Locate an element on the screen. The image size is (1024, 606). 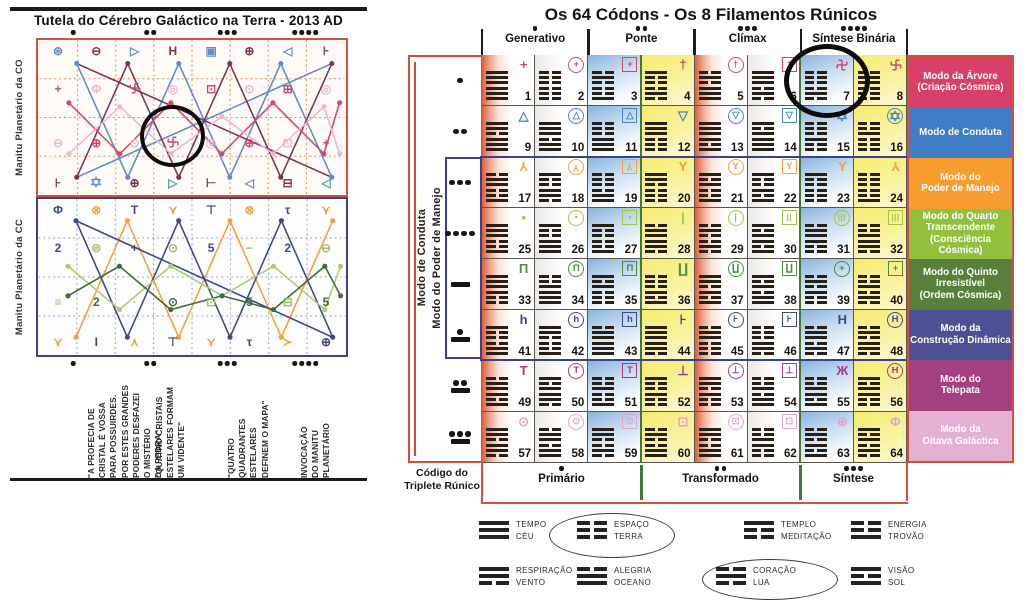
quote-line: INVOCAÇÃO is located at coordinates (304, 452).